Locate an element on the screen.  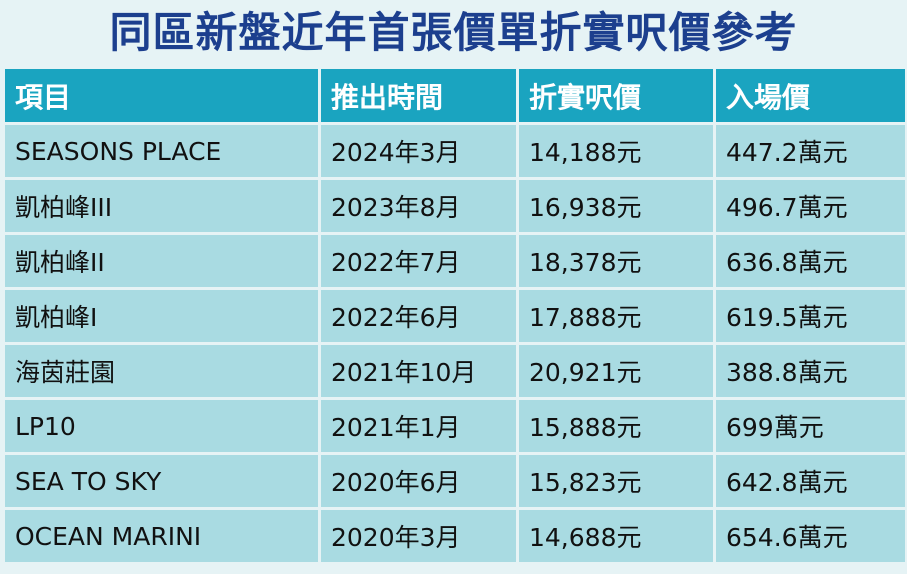
table-row: SEA TO SKY 2020年6月 15,823元 642.8萬元 is located at coordinates (455, 481).